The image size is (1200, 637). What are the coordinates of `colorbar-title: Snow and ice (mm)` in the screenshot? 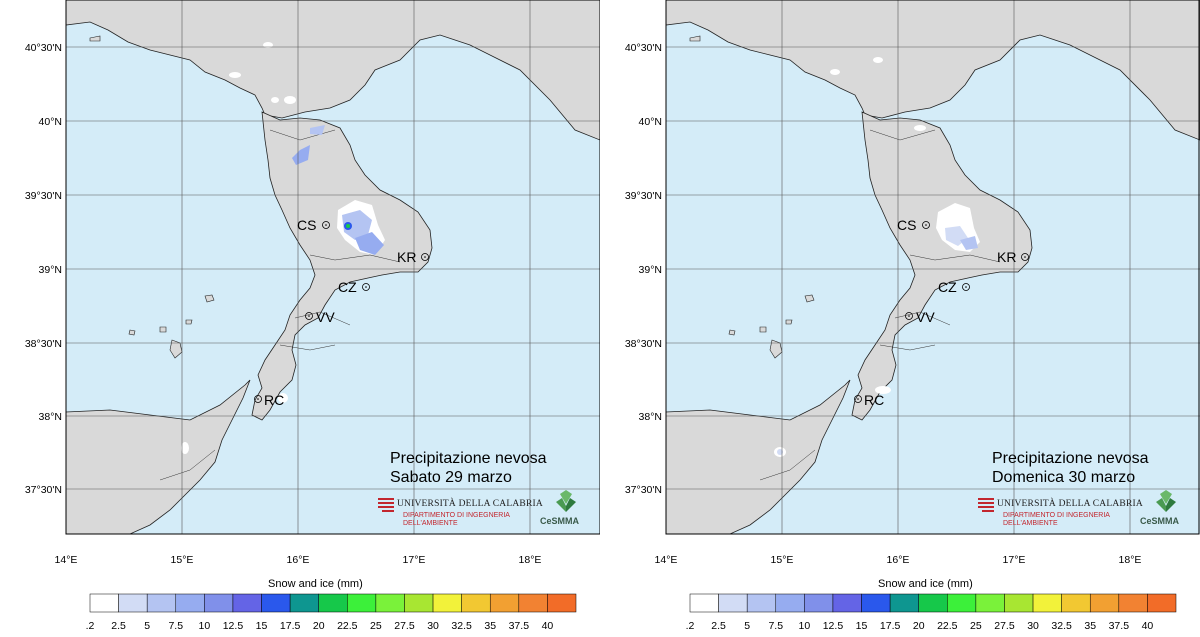 It's located at (925, 584).